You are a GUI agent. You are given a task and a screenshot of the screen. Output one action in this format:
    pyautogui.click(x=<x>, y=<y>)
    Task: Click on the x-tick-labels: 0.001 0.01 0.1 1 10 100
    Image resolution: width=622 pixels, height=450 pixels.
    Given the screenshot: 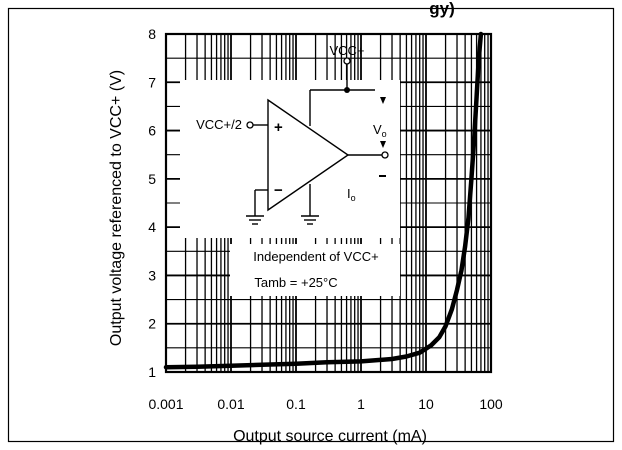 What is the action you would take?
    pyautogui.click(x=325, y=404)
    